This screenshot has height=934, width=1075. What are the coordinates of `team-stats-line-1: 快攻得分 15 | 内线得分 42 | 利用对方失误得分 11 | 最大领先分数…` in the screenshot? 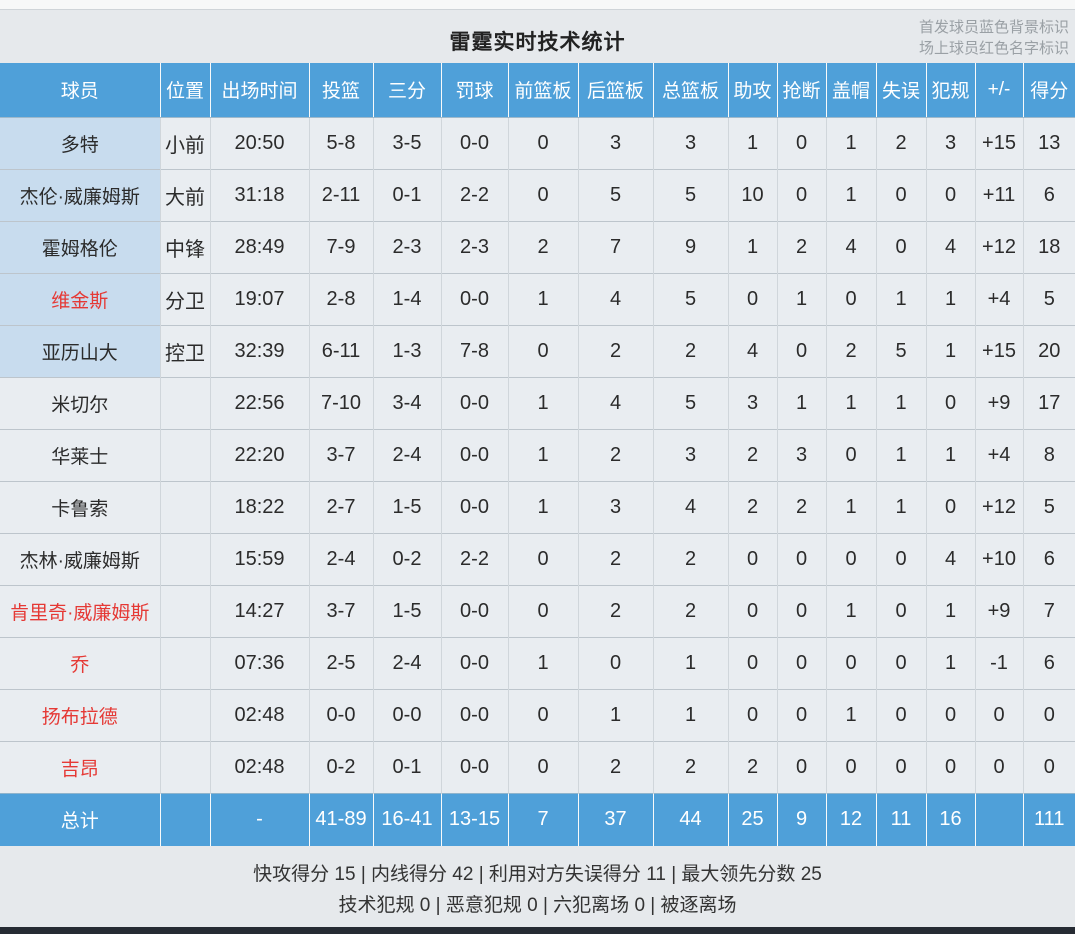 It's located at (537, 874).